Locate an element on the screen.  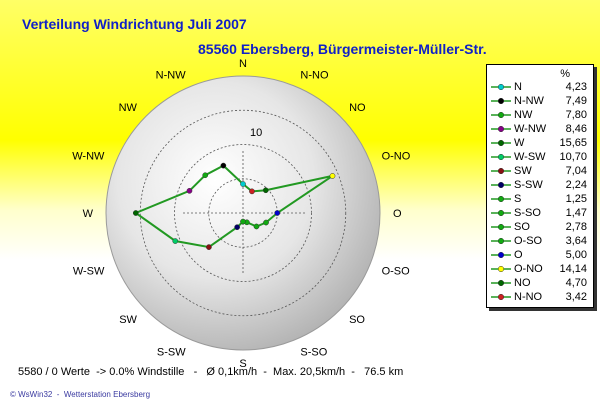
legend-item: S 1,25 is located at coordinates (539, 199).